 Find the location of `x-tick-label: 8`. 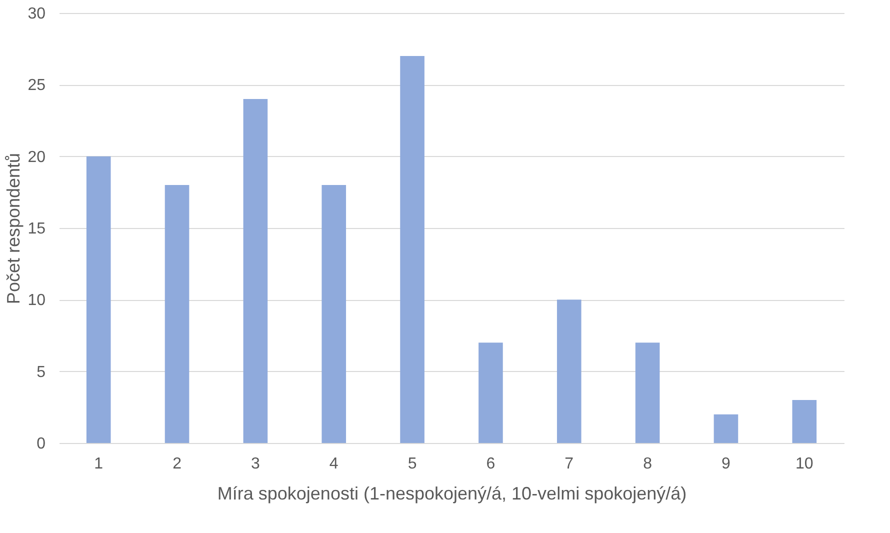

x-tick-label: 8 is located at coordinates (647, 464).